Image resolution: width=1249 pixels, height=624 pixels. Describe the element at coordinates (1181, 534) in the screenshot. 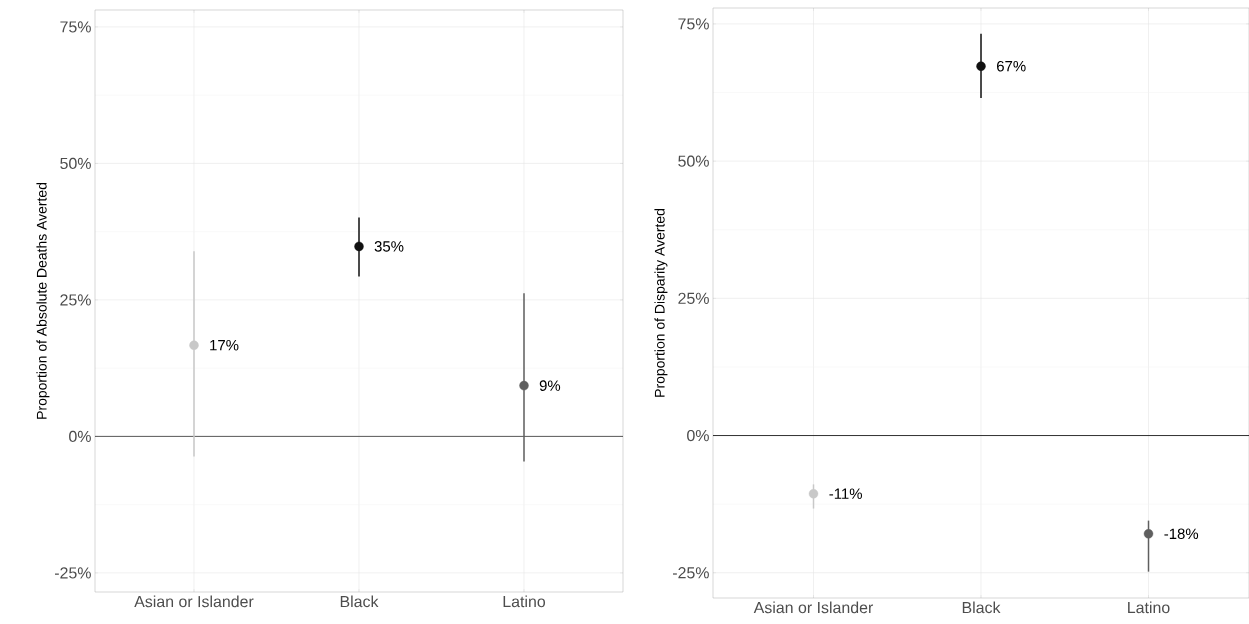

I see `data-label: -18%` at that location.